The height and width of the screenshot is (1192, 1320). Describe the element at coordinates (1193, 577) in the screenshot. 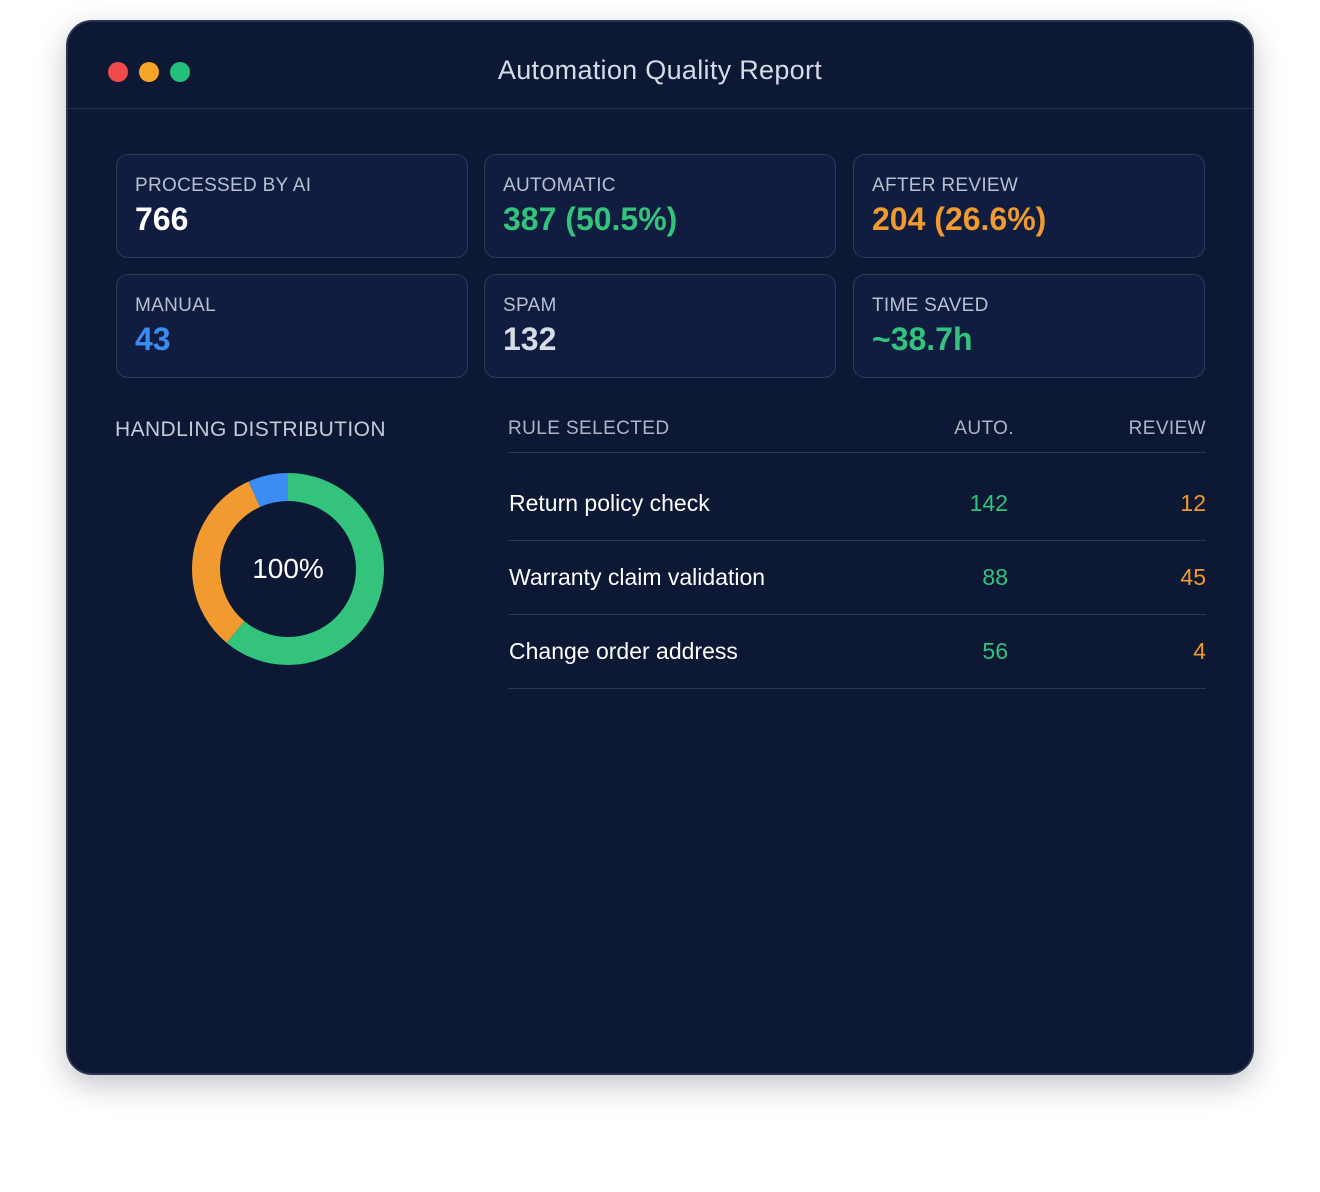

I see `review-count: 45` at that location.